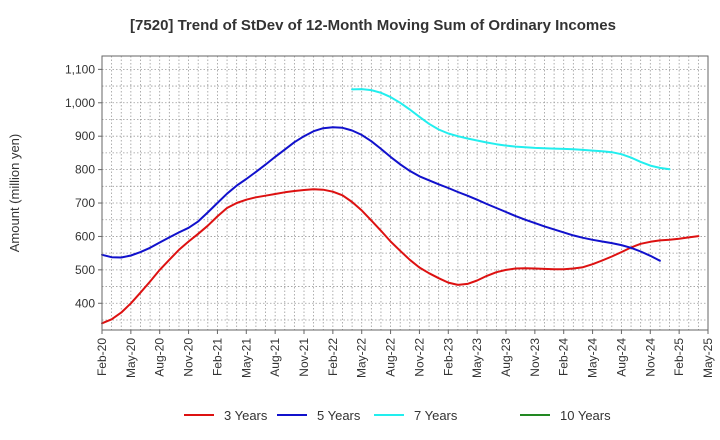 This screenshot has height=440, width=720. What do you see at coordinates (85, 303) in the screenshot?
I see `y-tick-label: 400` at bounding box center [85, 303].